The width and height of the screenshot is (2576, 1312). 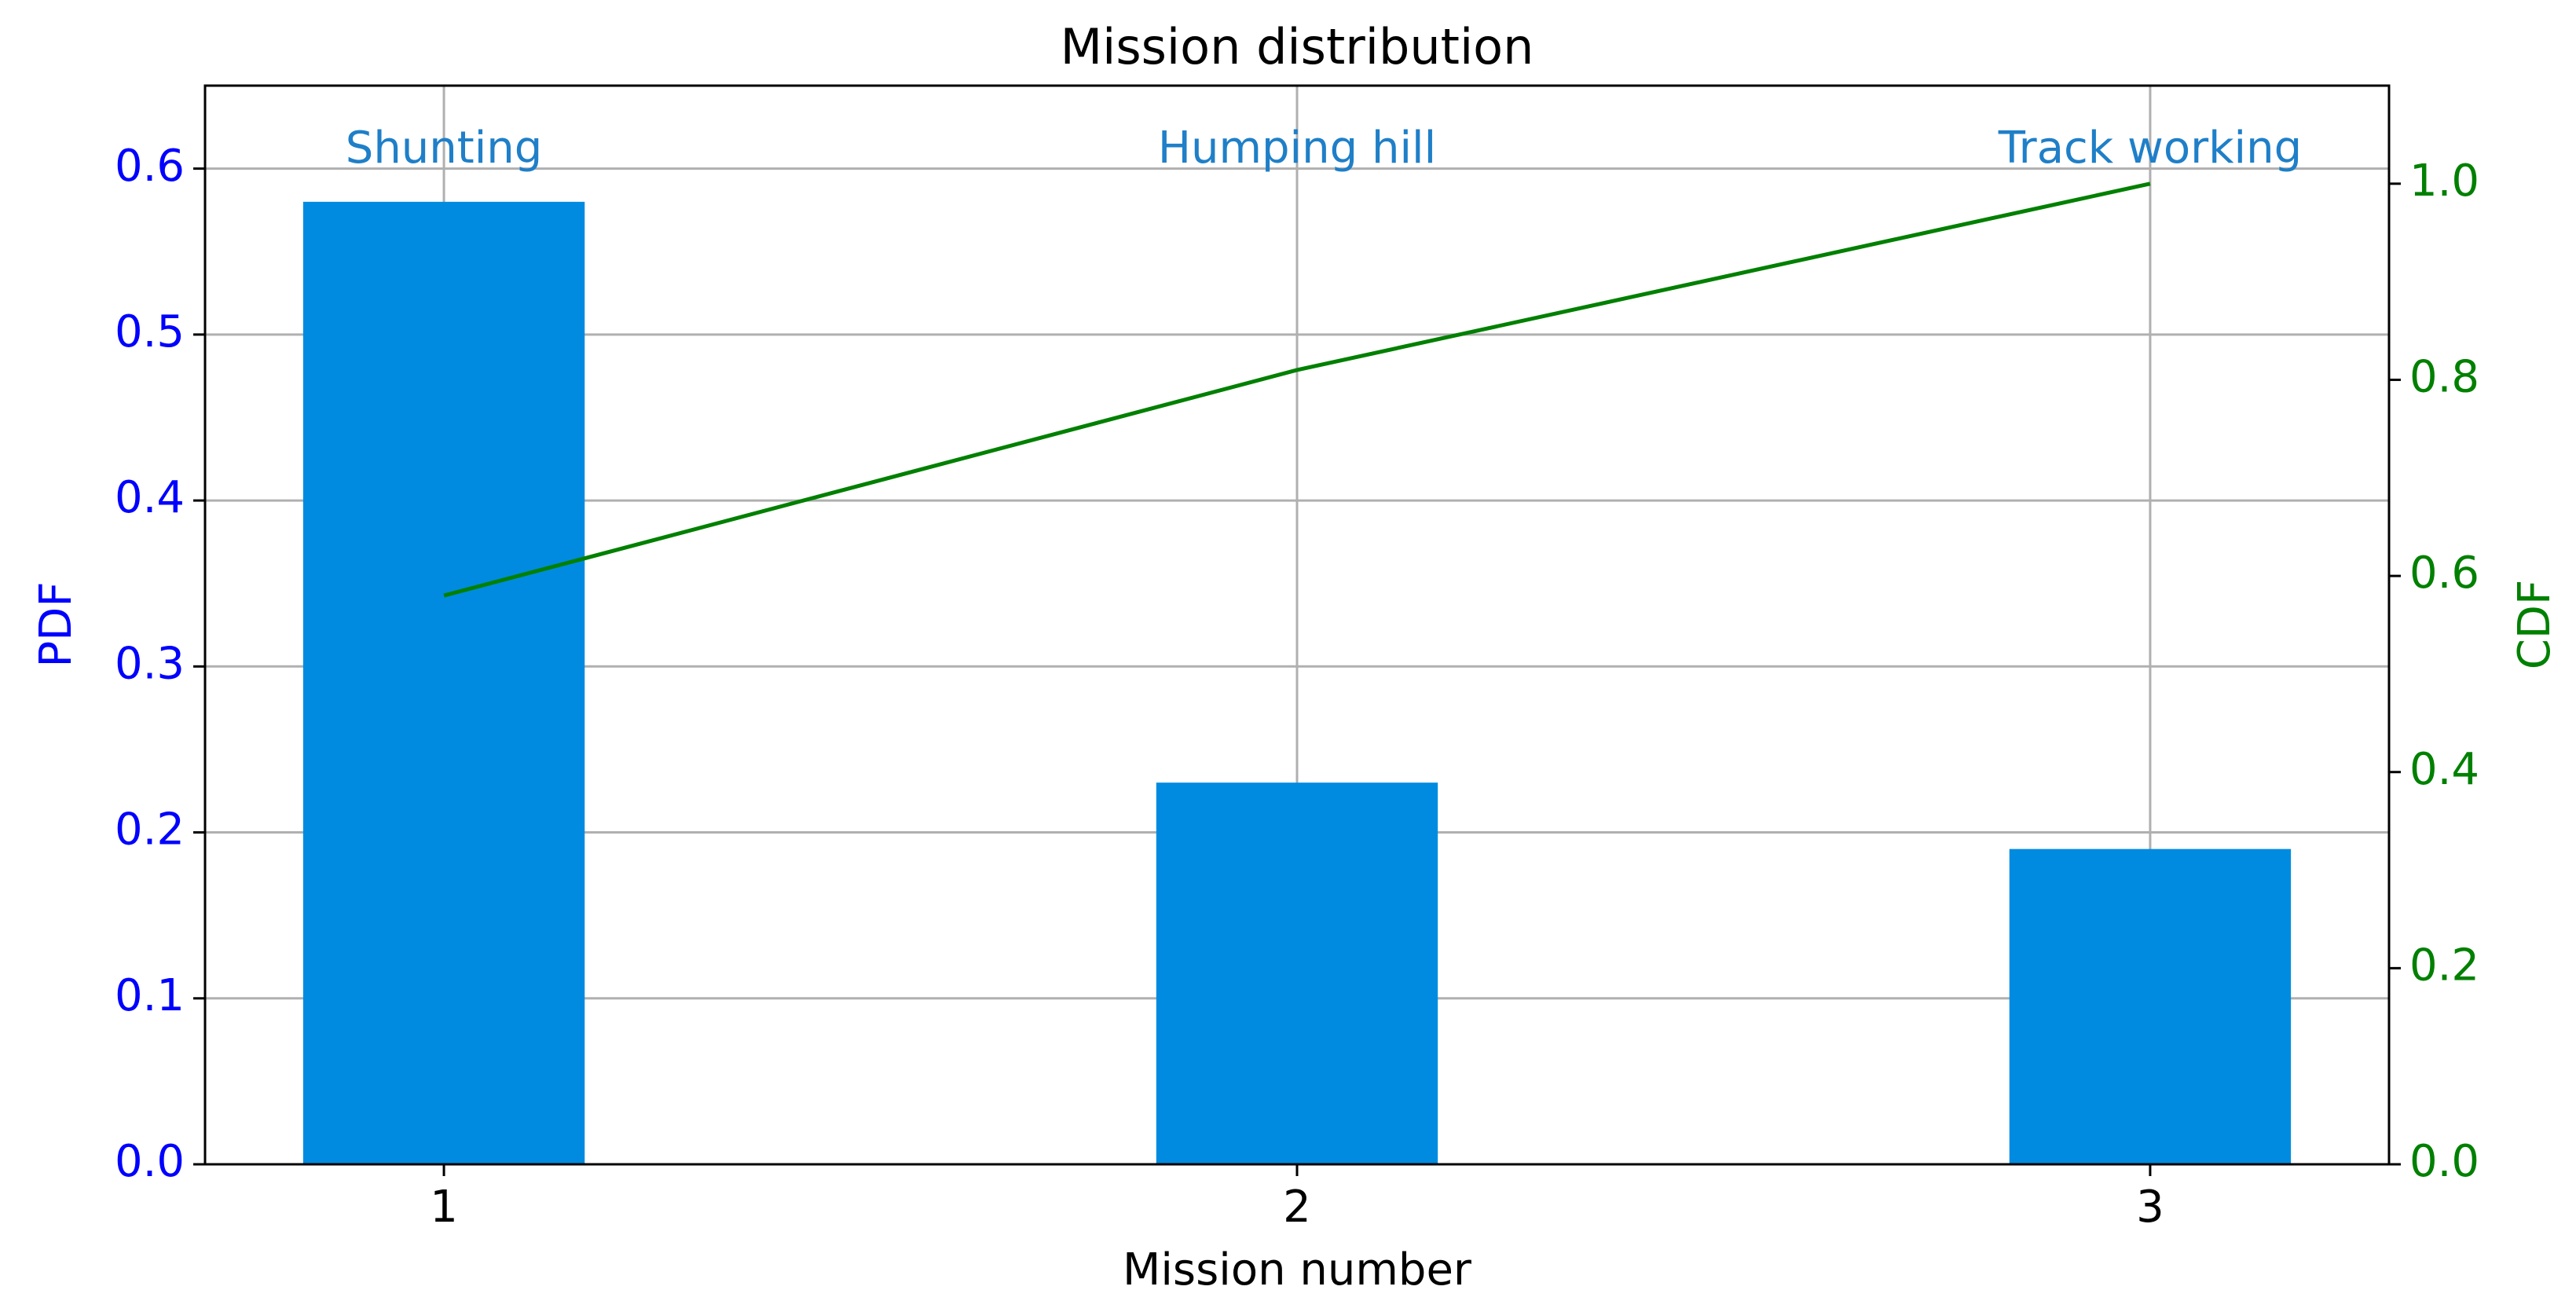 I want to click on annotation: Humping hill, so click(x=1297, y=148).